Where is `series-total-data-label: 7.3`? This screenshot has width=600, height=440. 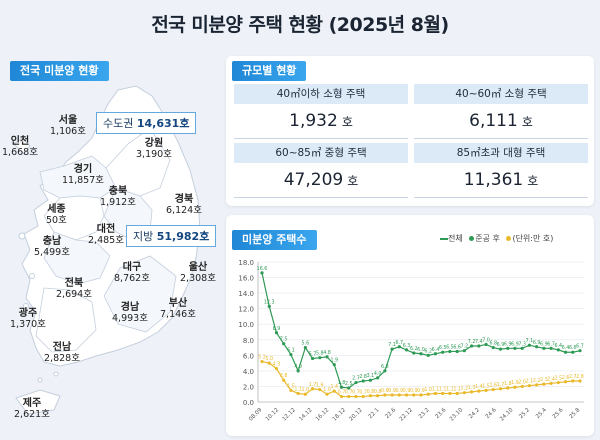 series-total-data-label: 7.3 is located at coordinates (522, 344).